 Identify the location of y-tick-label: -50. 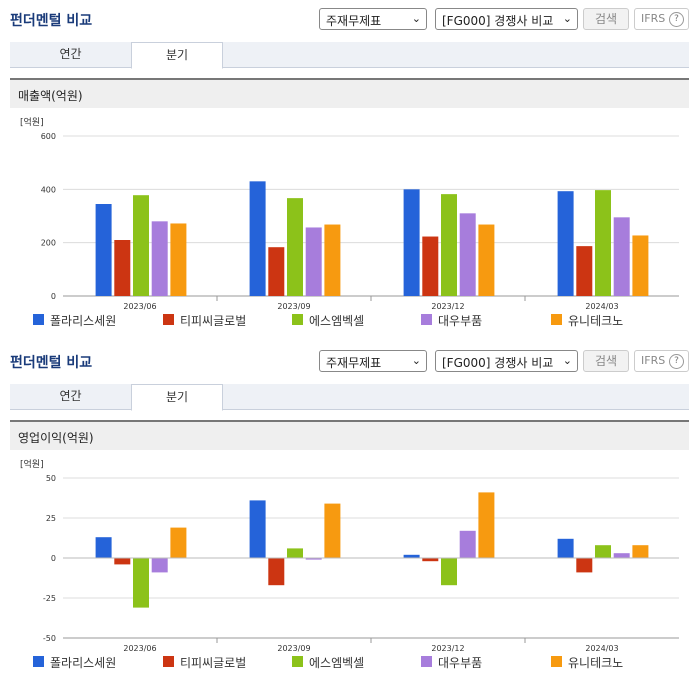
(49, 638).